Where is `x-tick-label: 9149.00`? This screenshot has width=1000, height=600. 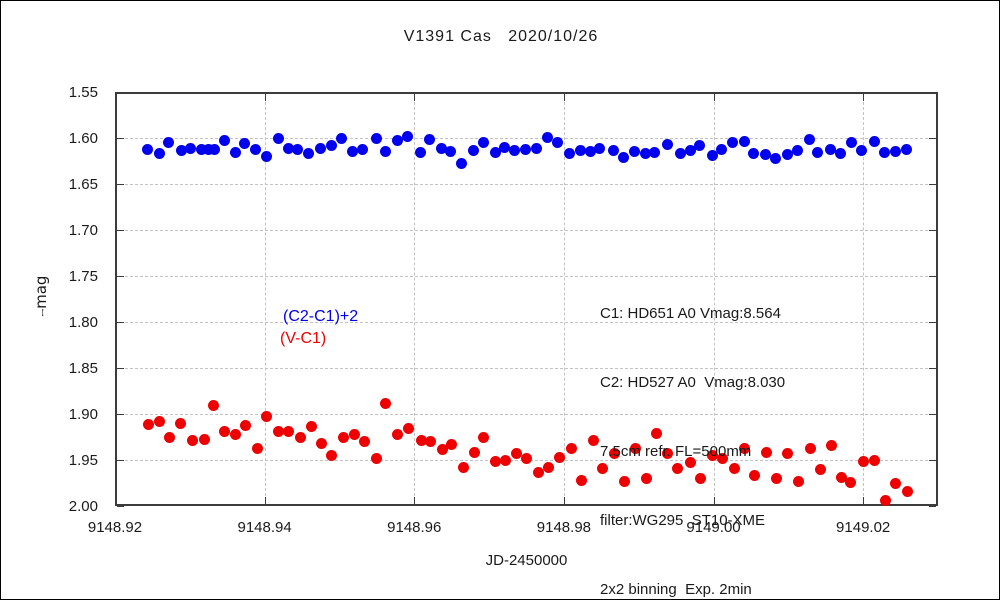 x-tick-label: 9149.00 is located at coordinates (713, 527).